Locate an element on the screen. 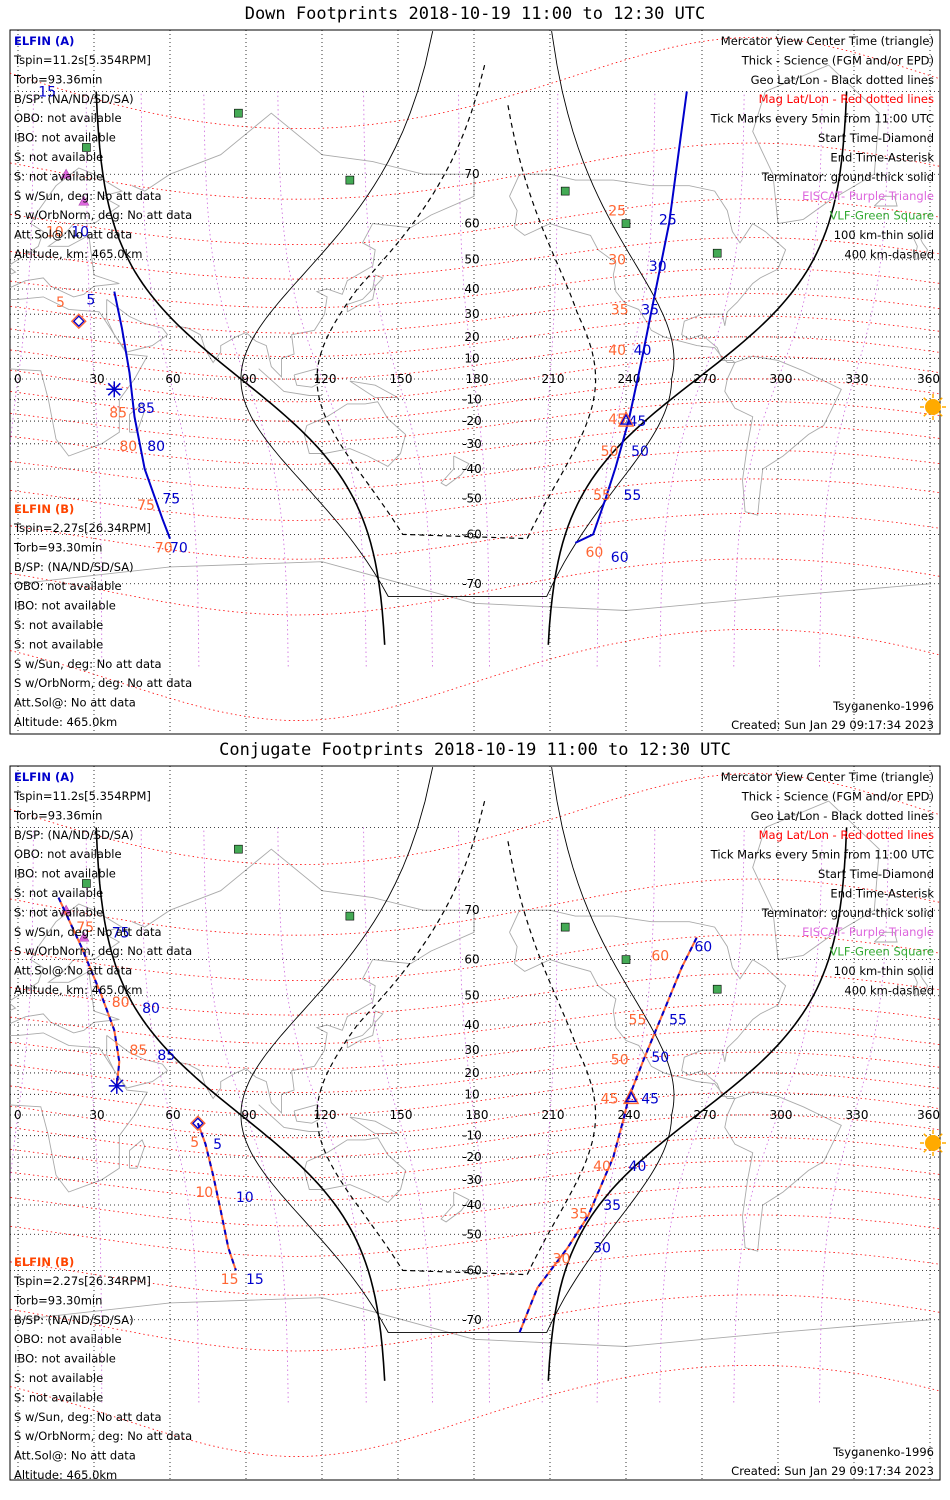 The width and height of the screenshot is (950, 1500). start-diamond-b is located at coordinates (197, 1123).